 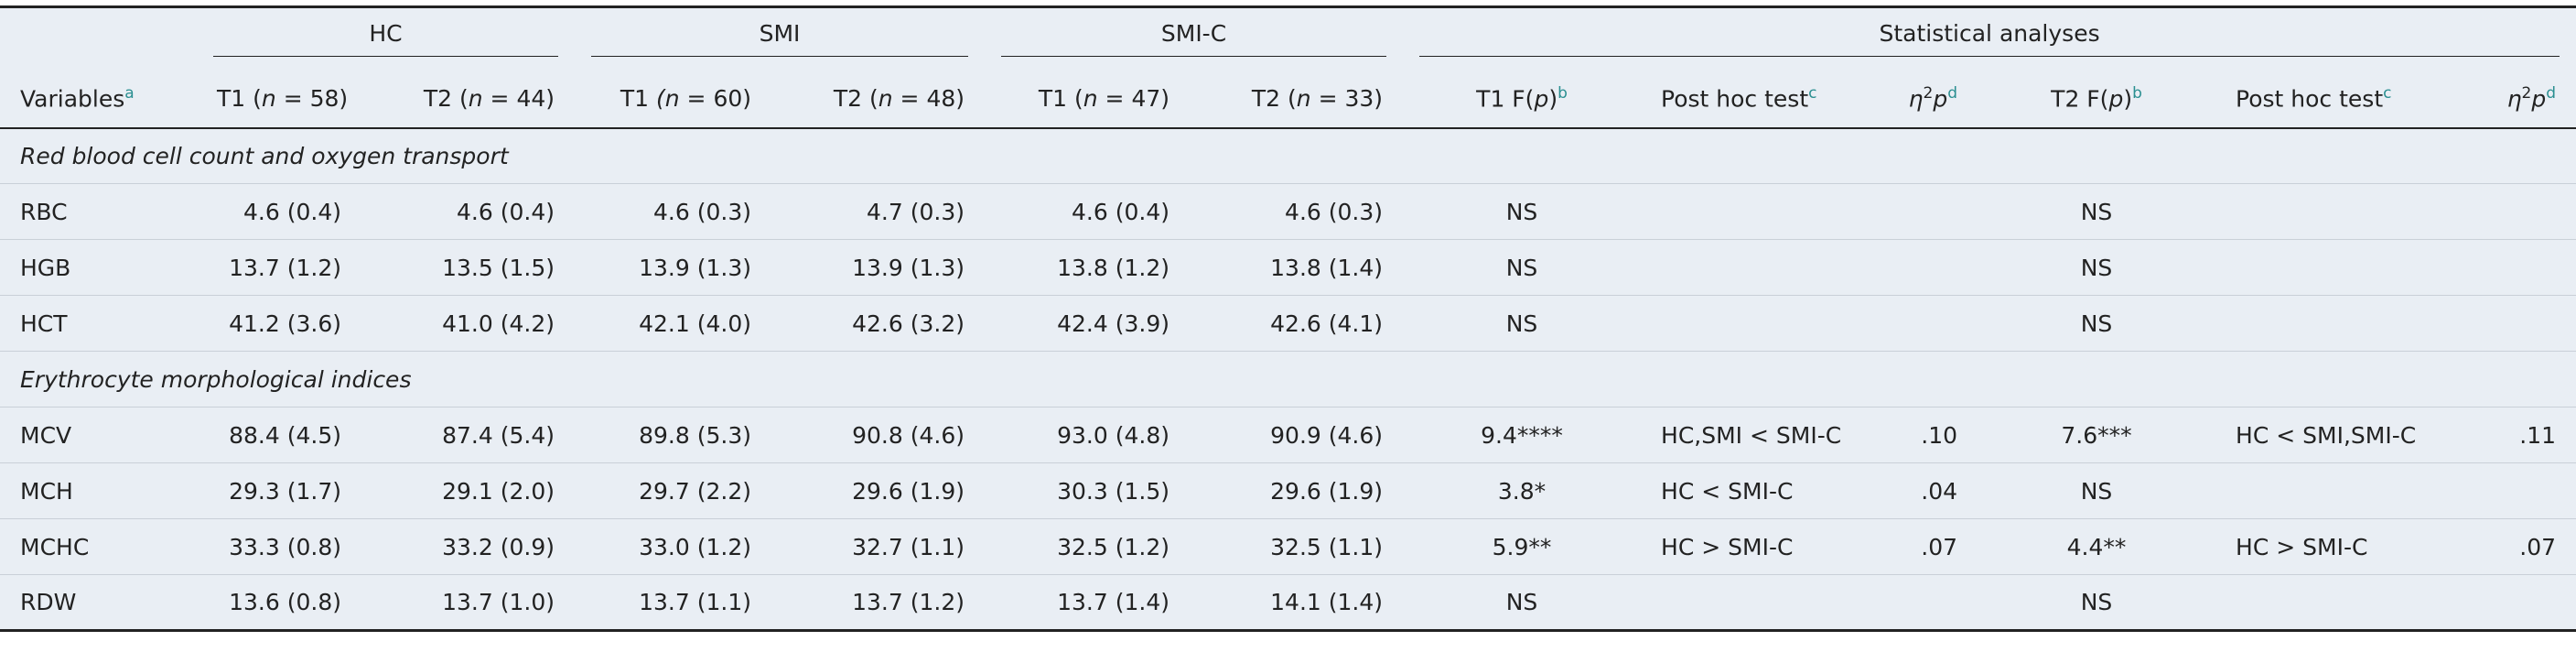 What do you see at coordinates (1939, 546) in the screenshot?
I see `value-cell: .07` at bounding box center [1939, 546].